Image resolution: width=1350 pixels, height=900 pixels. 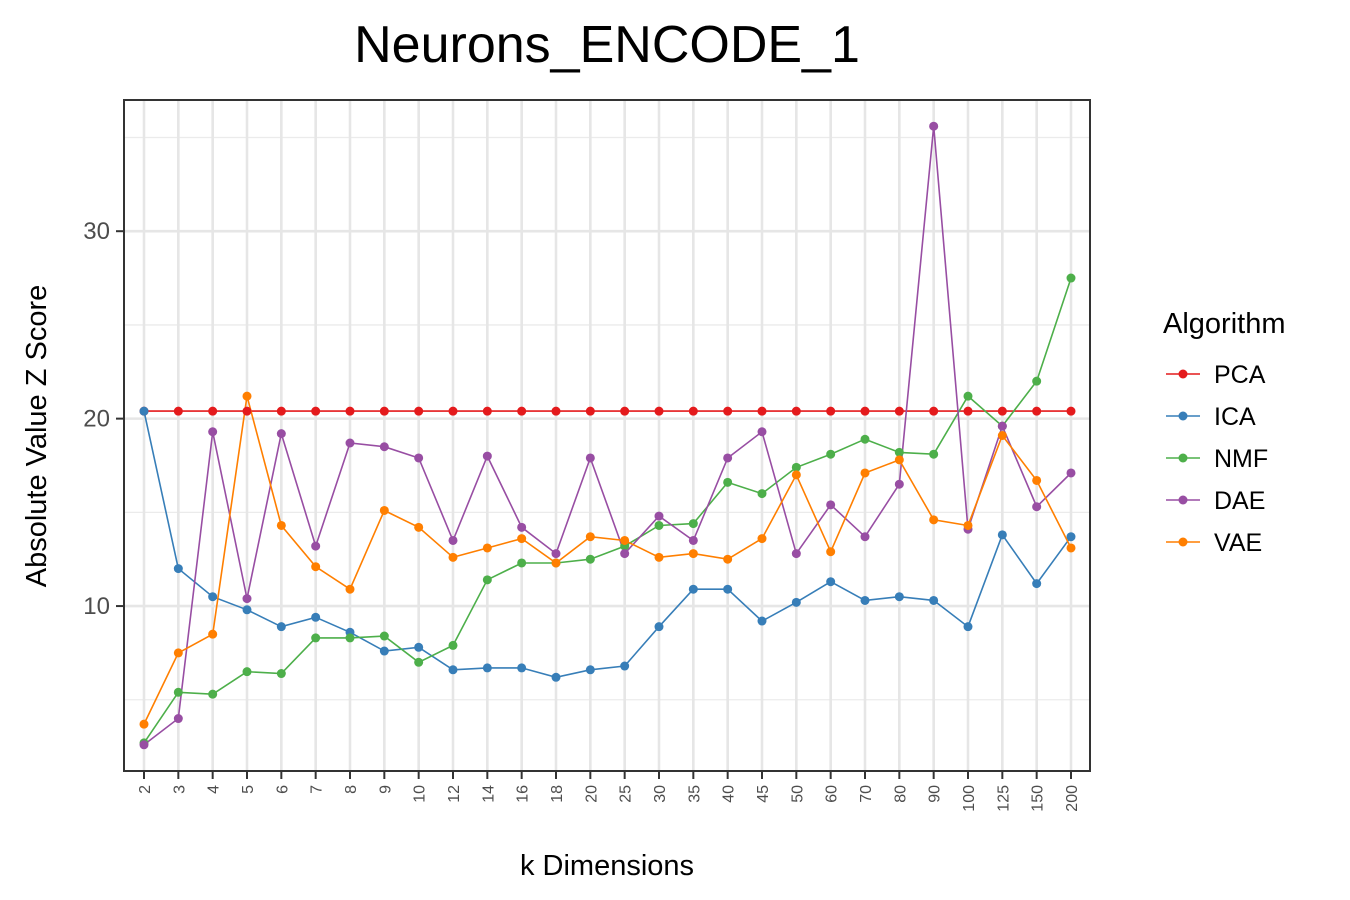 I want to click on x-tick-label: 8, so click(x=351, y=789).